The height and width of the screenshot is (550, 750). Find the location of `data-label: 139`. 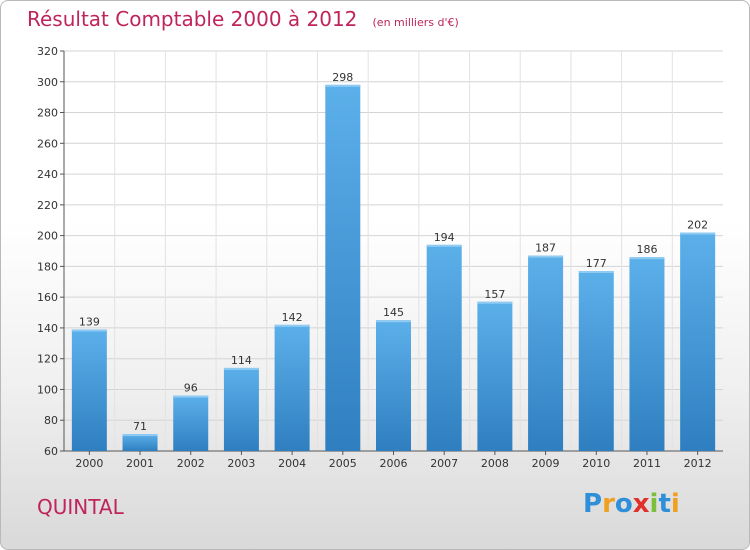

data-label: 139 is located at coordinates (89, 321).